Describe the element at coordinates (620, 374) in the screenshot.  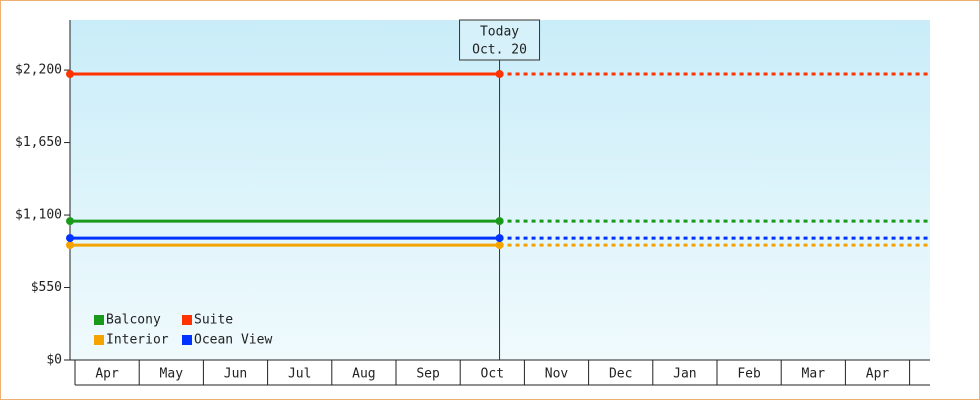
I see `x-tick-label: Dec` at that location.